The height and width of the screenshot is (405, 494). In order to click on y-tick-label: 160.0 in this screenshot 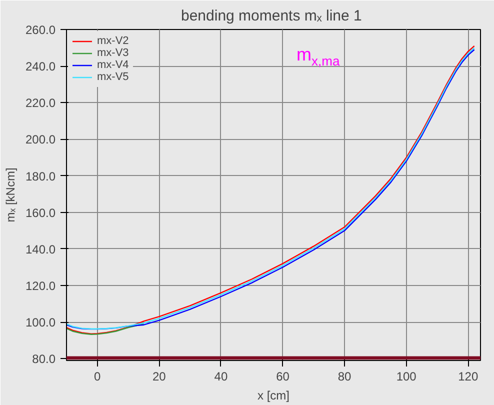, I will do `click(40, 213)`.